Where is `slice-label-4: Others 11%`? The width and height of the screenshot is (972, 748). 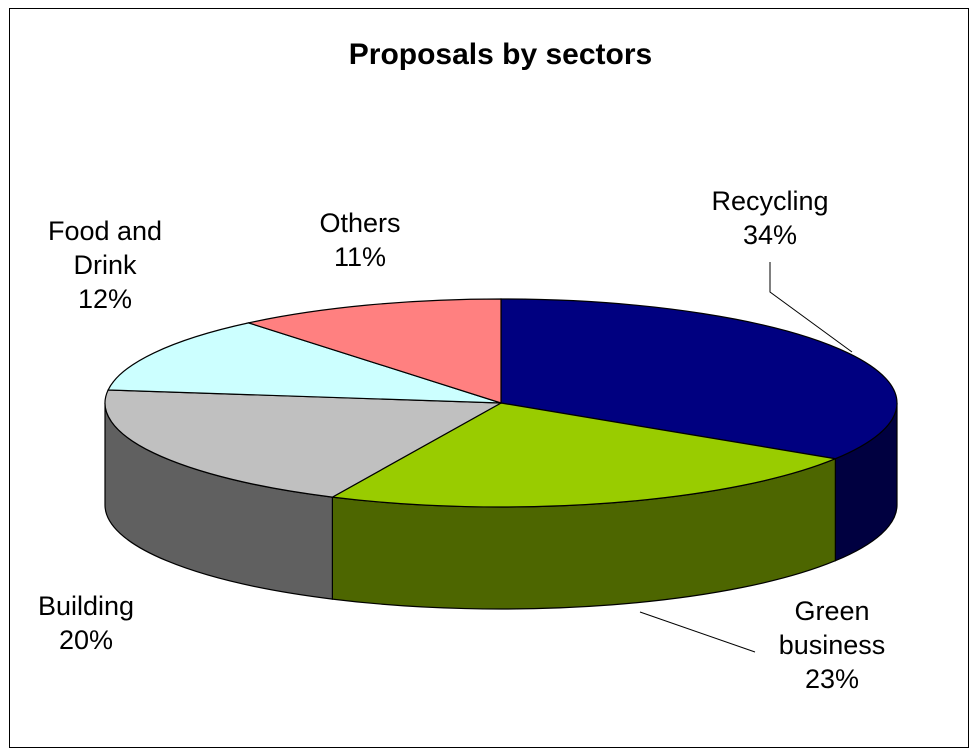
slice-label-4: Others 11% is located at coordinates (359, 240).